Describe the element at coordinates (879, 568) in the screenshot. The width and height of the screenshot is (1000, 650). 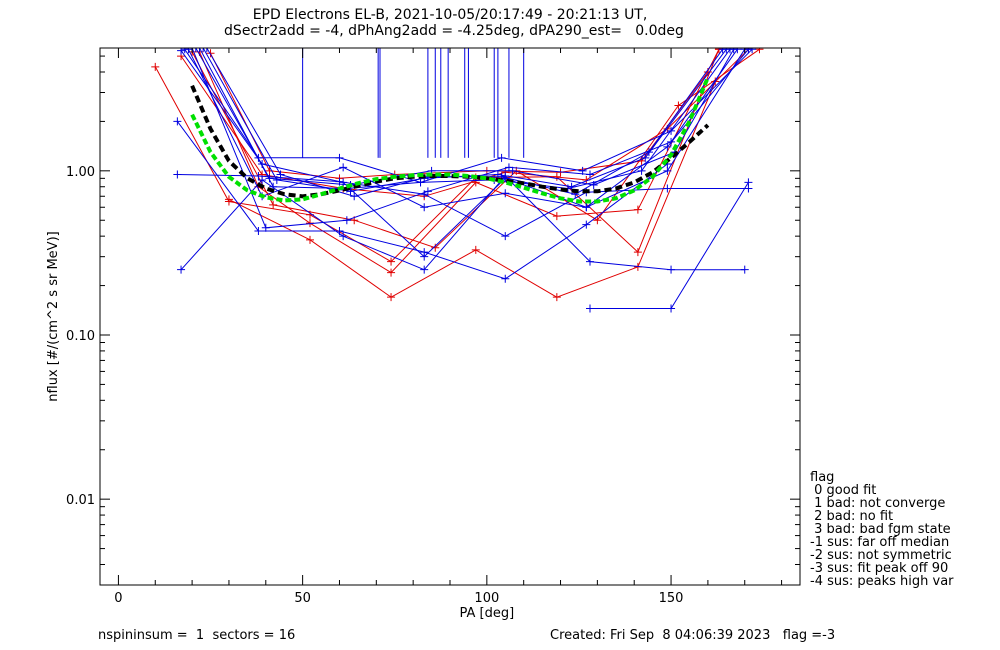
I see `legend-item: -3 sus: fit peak off 90` at that location.